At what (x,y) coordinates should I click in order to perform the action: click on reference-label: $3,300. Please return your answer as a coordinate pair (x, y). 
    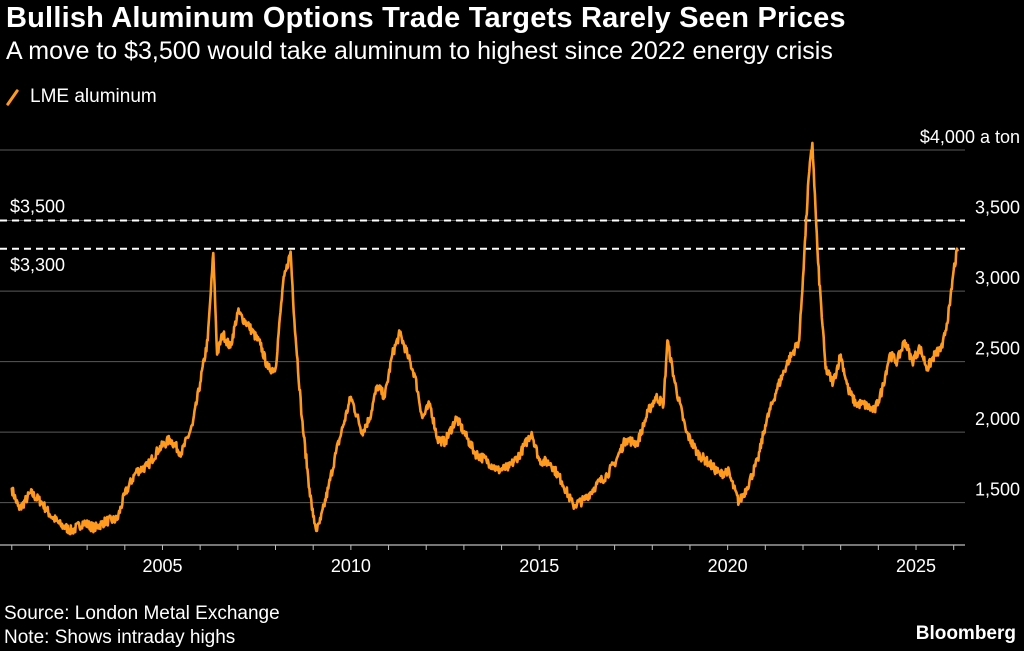
    Looking at the image, I should click on (37, 265).